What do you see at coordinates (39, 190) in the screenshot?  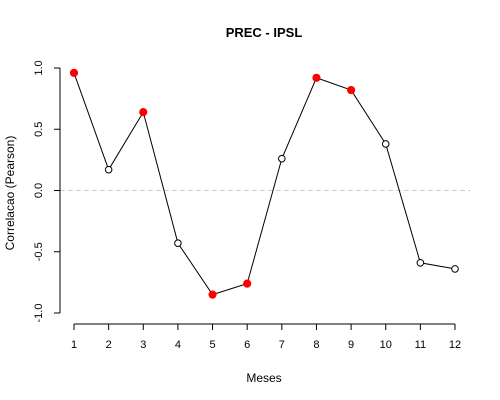 I see `y-tick-label: 0.0` at bounding box center [39, 190].